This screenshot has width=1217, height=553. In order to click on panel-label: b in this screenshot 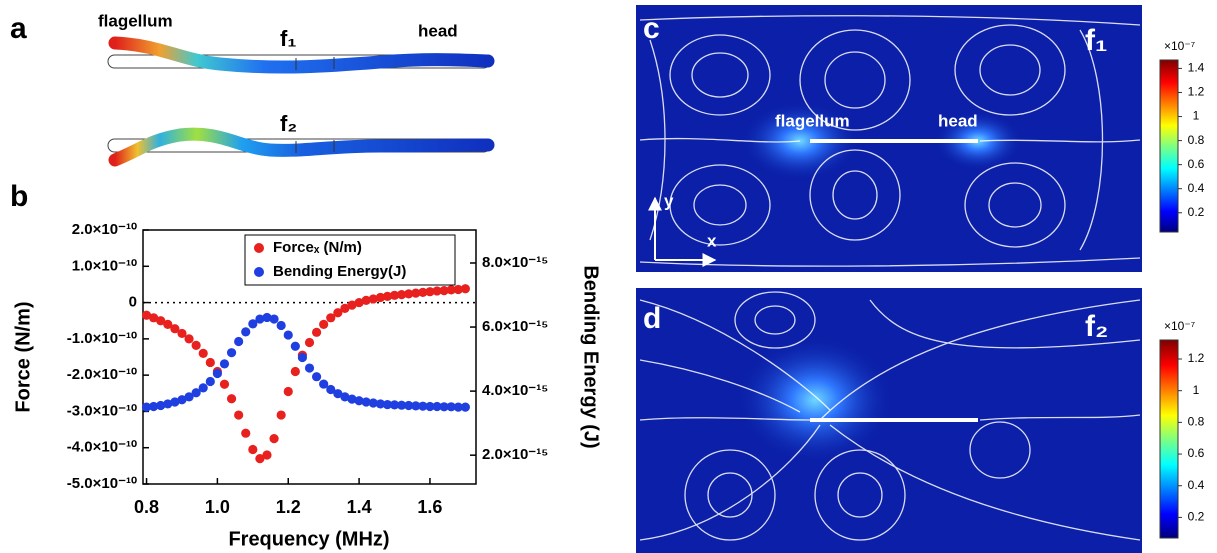, I will do `click(19, 196)`.